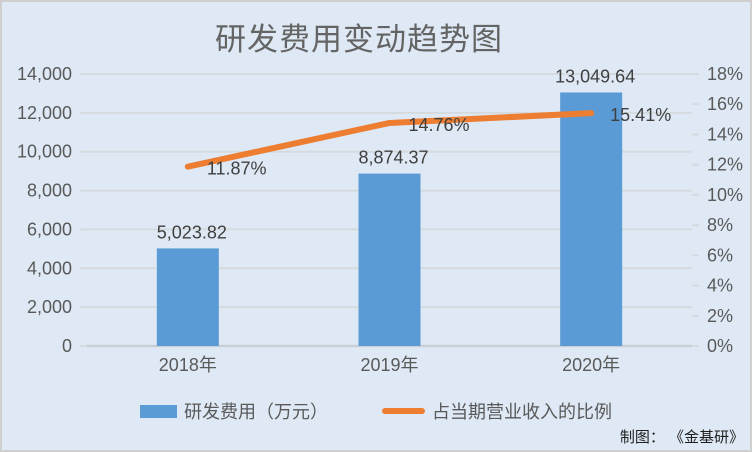 This screenshot has width=752, height=452. I want to click on legend-label-line: 占当期营业收入的比例, so click(522, 412).